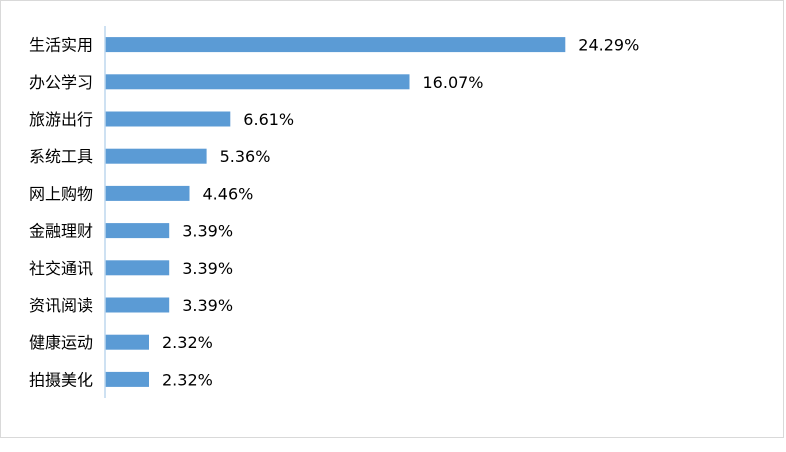  What do you see at coordinates (61, 119) in the screenshot?
I see `category-label: 旅游出行` at bounding box center [61, 119].